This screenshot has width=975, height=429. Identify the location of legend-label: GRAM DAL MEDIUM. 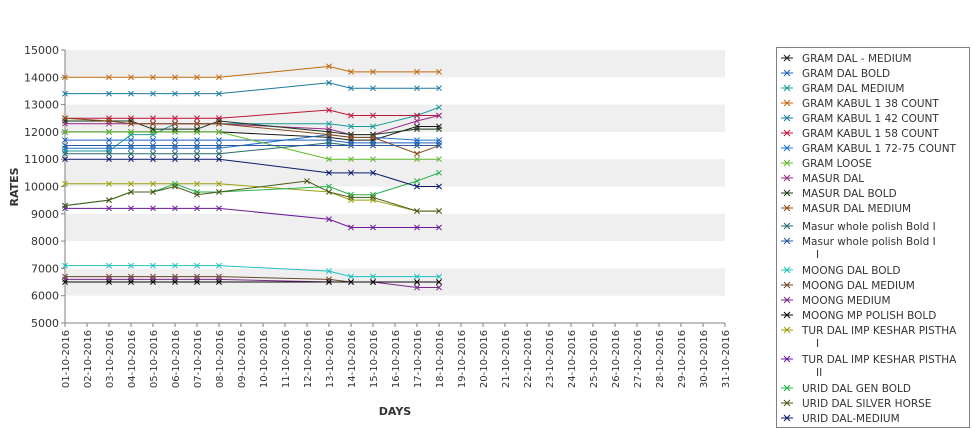
(853, 89).